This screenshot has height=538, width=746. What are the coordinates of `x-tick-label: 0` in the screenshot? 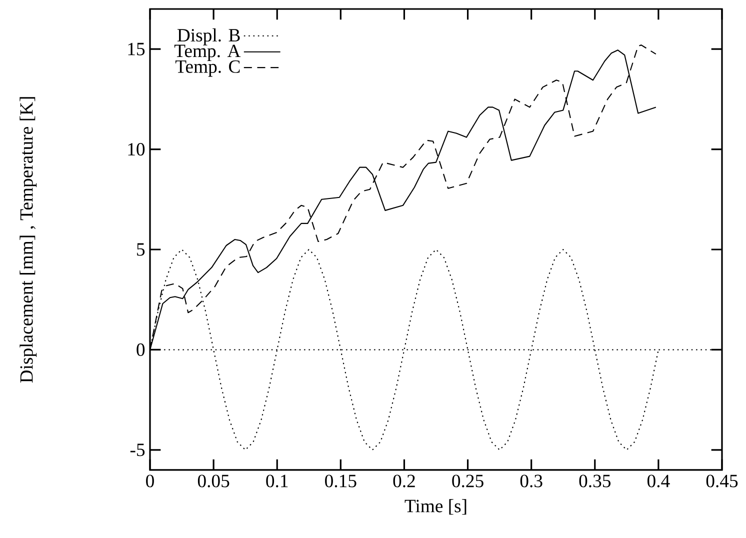 It's located at (150, 481).